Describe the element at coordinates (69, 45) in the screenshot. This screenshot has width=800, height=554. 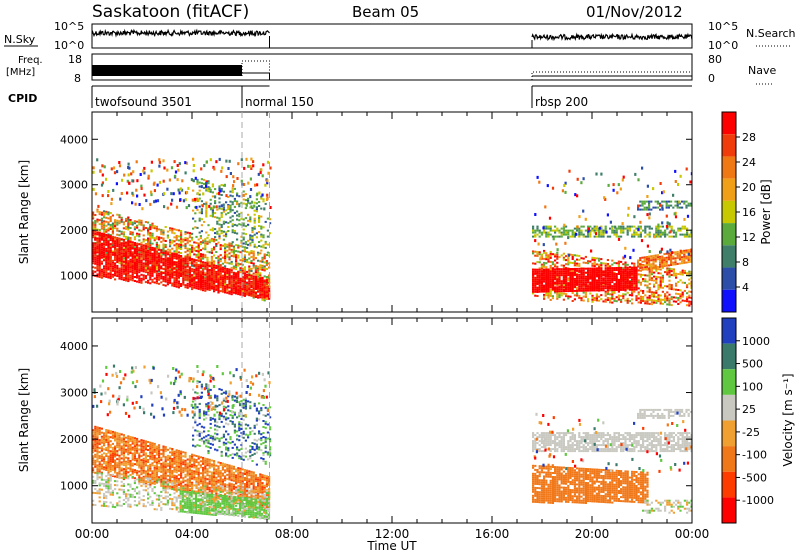
I see `nsky-tick-bottom: 10^0` at that location.